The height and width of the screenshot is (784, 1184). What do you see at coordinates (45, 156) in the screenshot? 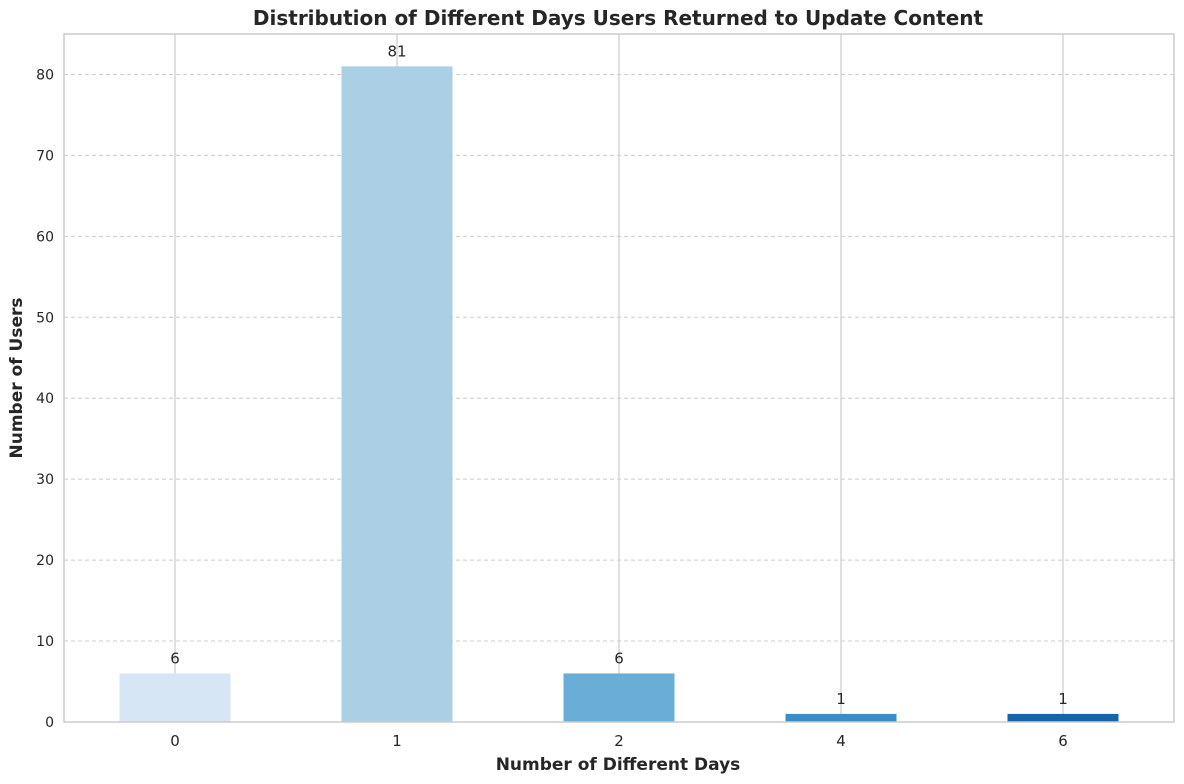
I see `y-tick-label: 70` at bounding box center [45, 156].